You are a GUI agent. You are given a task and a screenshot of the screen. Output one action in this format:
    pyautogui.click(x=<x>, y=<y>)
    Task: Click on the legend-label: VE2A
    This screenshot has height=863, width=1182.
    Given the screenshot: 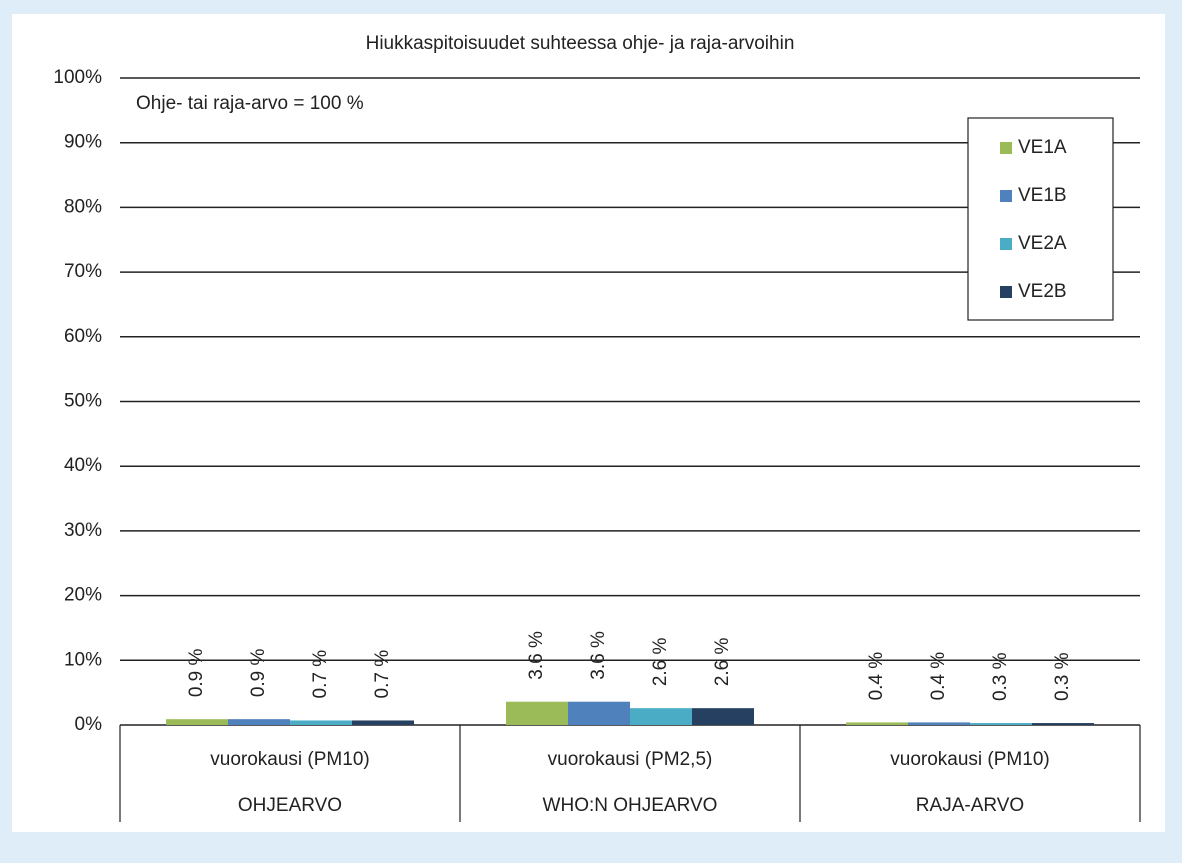 What is the action you would take?
    pyautogui.click(x=1042, y=243)
    